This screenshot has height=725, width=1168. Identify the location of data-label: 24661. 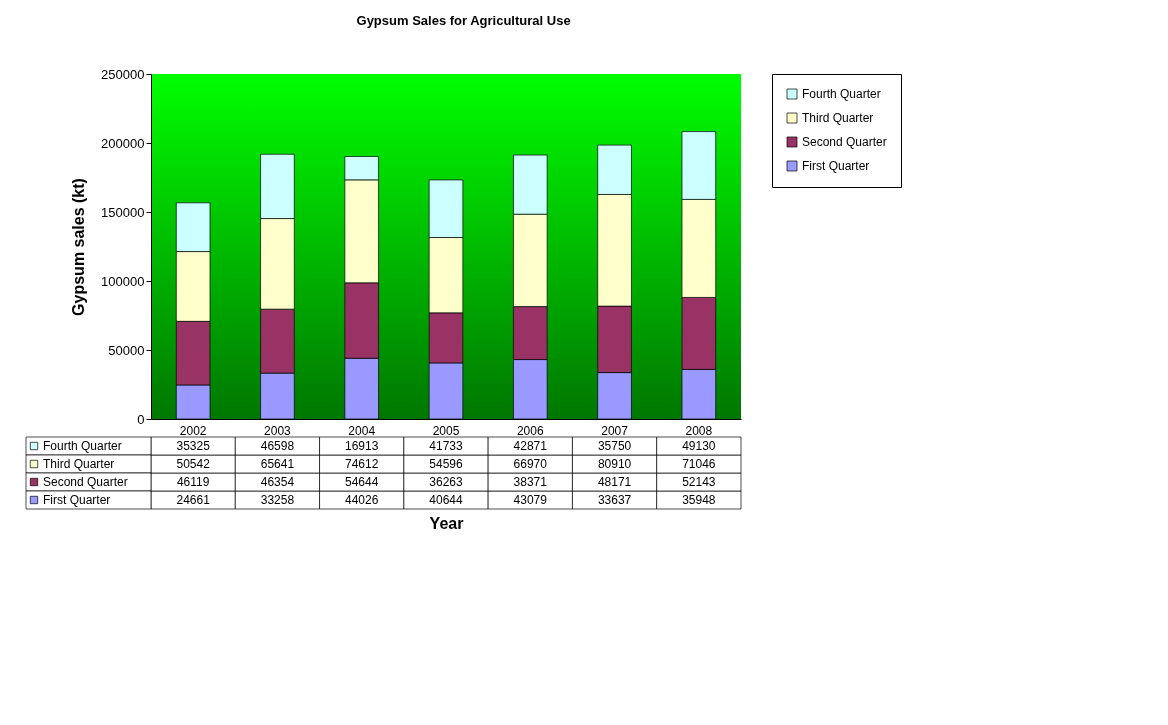
(193, 500).